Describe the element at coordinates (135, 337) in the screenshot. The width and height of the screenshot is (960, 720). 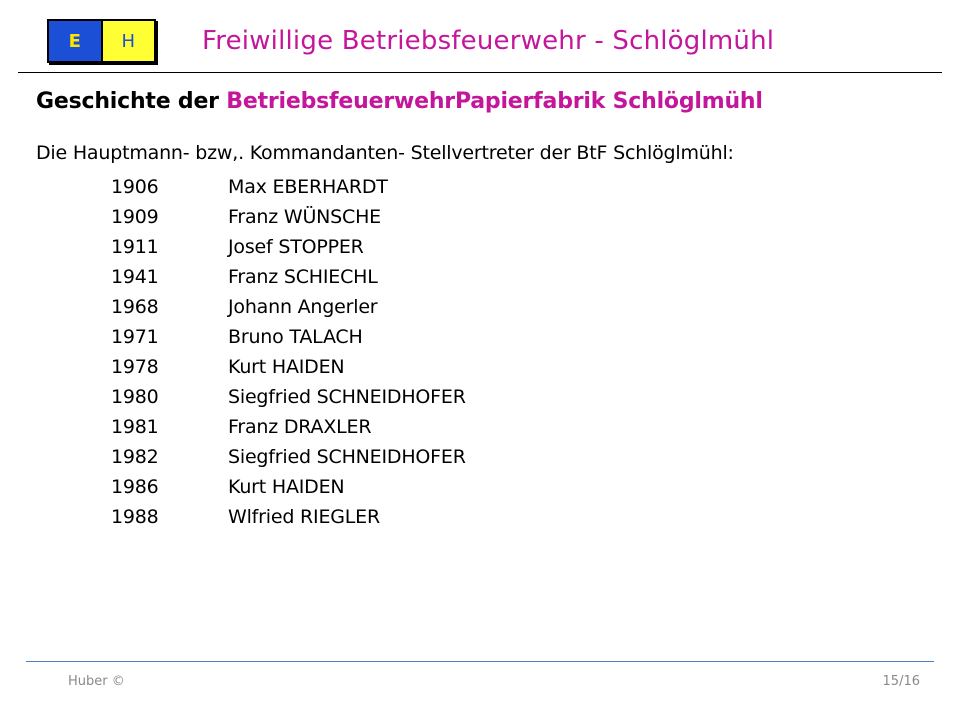
I see `entry-year: 1971` at that location.